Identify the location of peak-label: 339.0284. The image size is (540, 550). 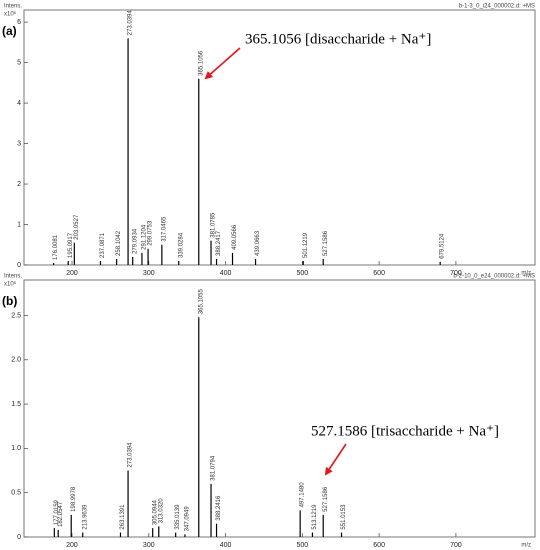
(181, 245).